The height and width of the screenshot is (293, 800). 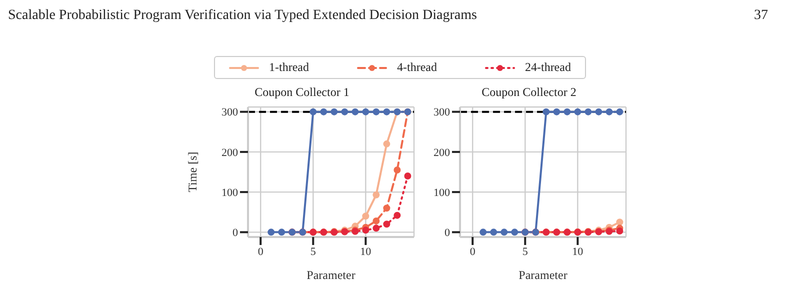 What do you see at coordinates (242, 16) in the screenshot?
I see `text: Scalable Probabilistic Program Verification via Typed Extended Decision Diagrams` at bounding box center [242, 16].